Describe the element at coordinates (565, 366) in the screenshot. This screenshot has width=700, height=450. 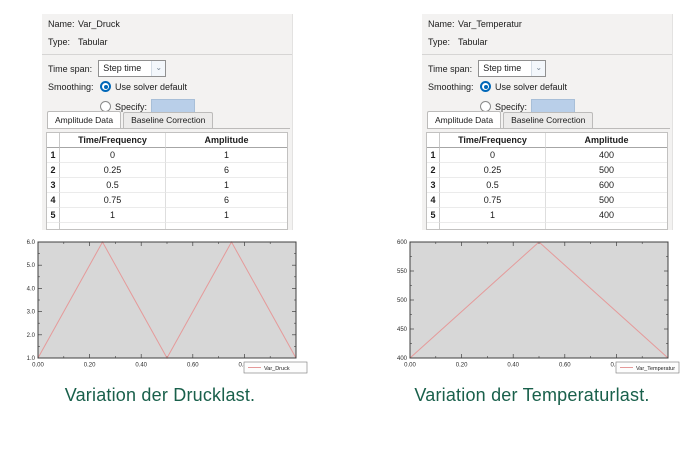
I see `x-tick-label: 0.60` at that location.